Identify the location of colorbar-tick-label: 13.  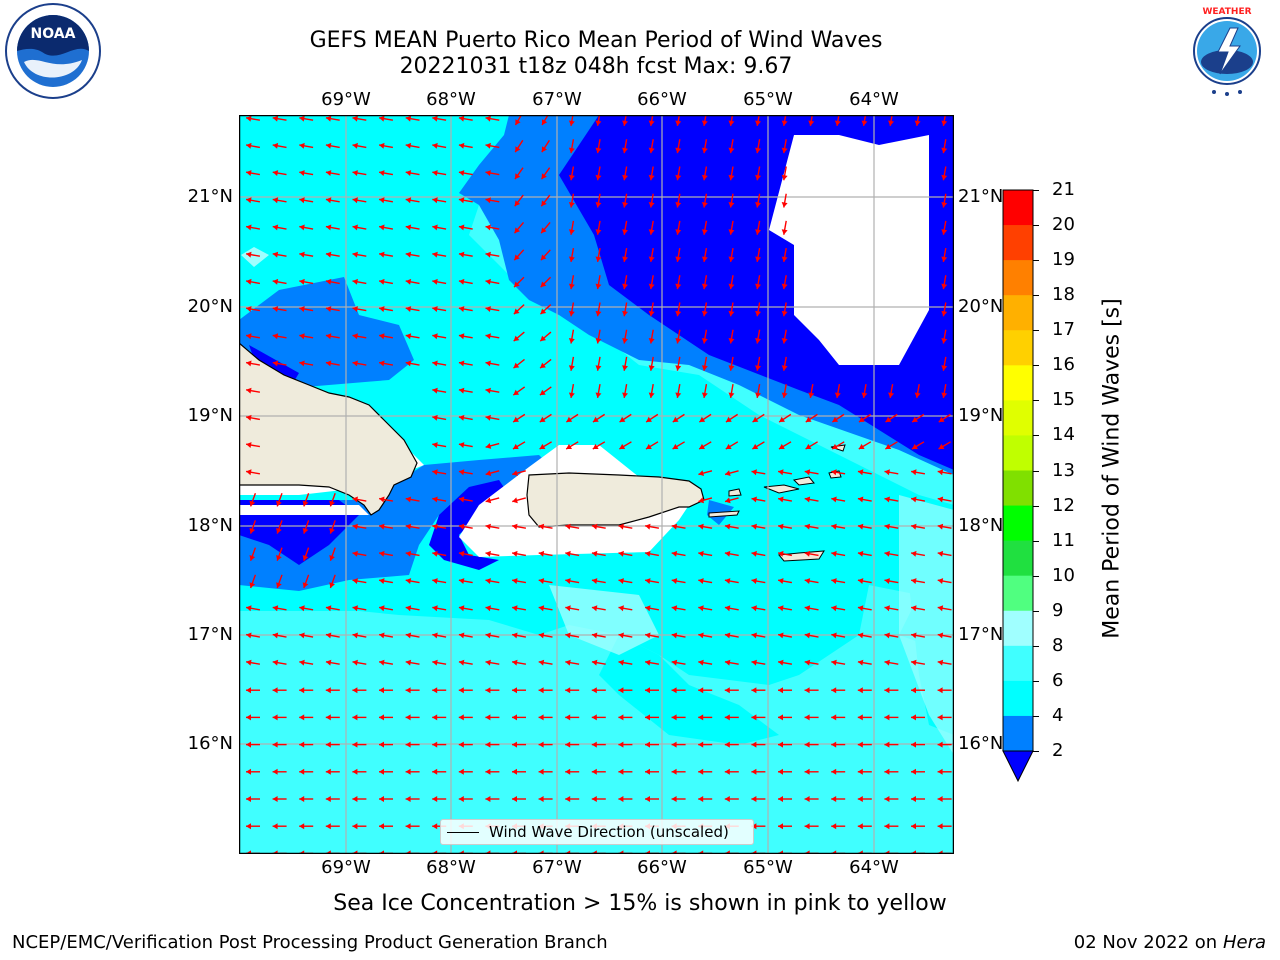
(1063, 470).